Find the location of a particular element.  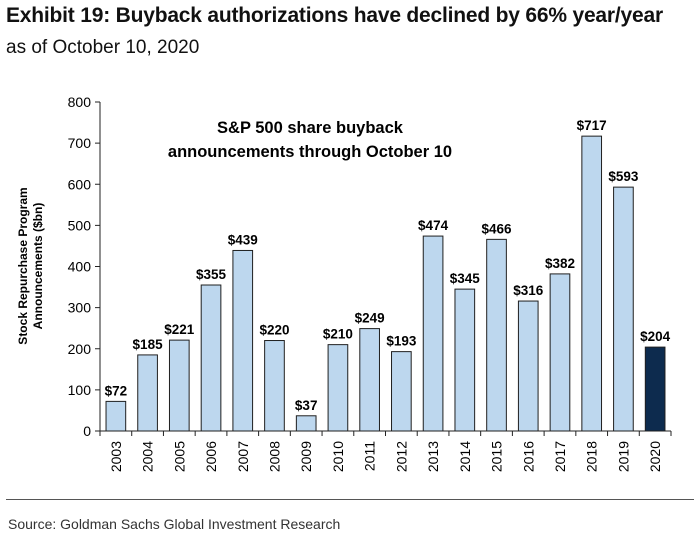

bar-2019 is located at coordinates (623, 309).